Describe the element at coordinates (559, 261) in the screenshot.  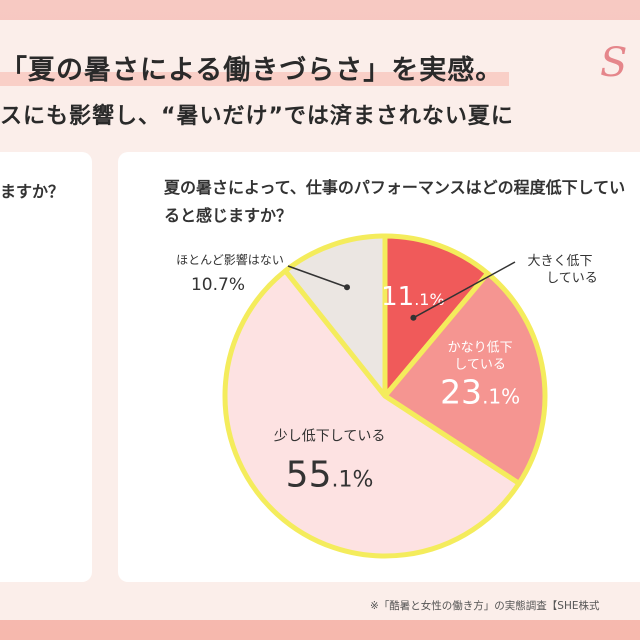
I see `category-label-1: 大きく低下` at that location.